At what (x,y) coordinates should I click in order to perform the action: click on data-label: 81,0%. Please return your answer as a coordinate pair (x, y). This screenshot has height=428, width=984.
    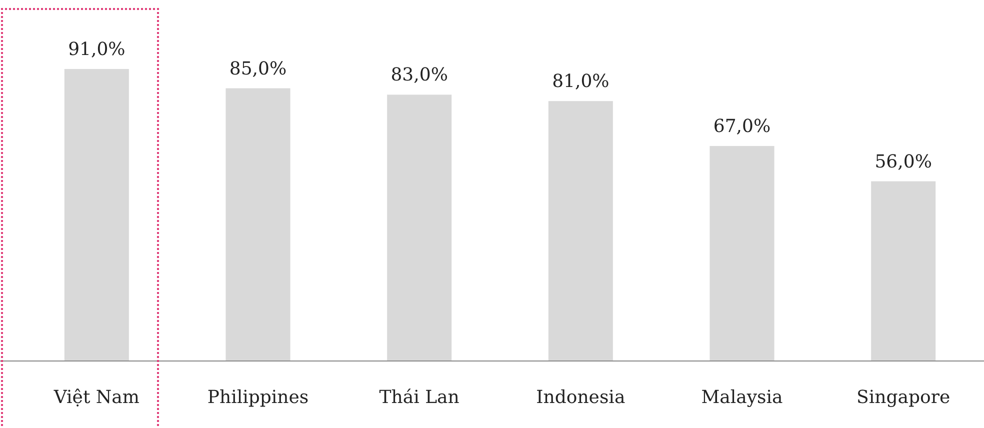
    Looking at the image, I should click on (581, 81).